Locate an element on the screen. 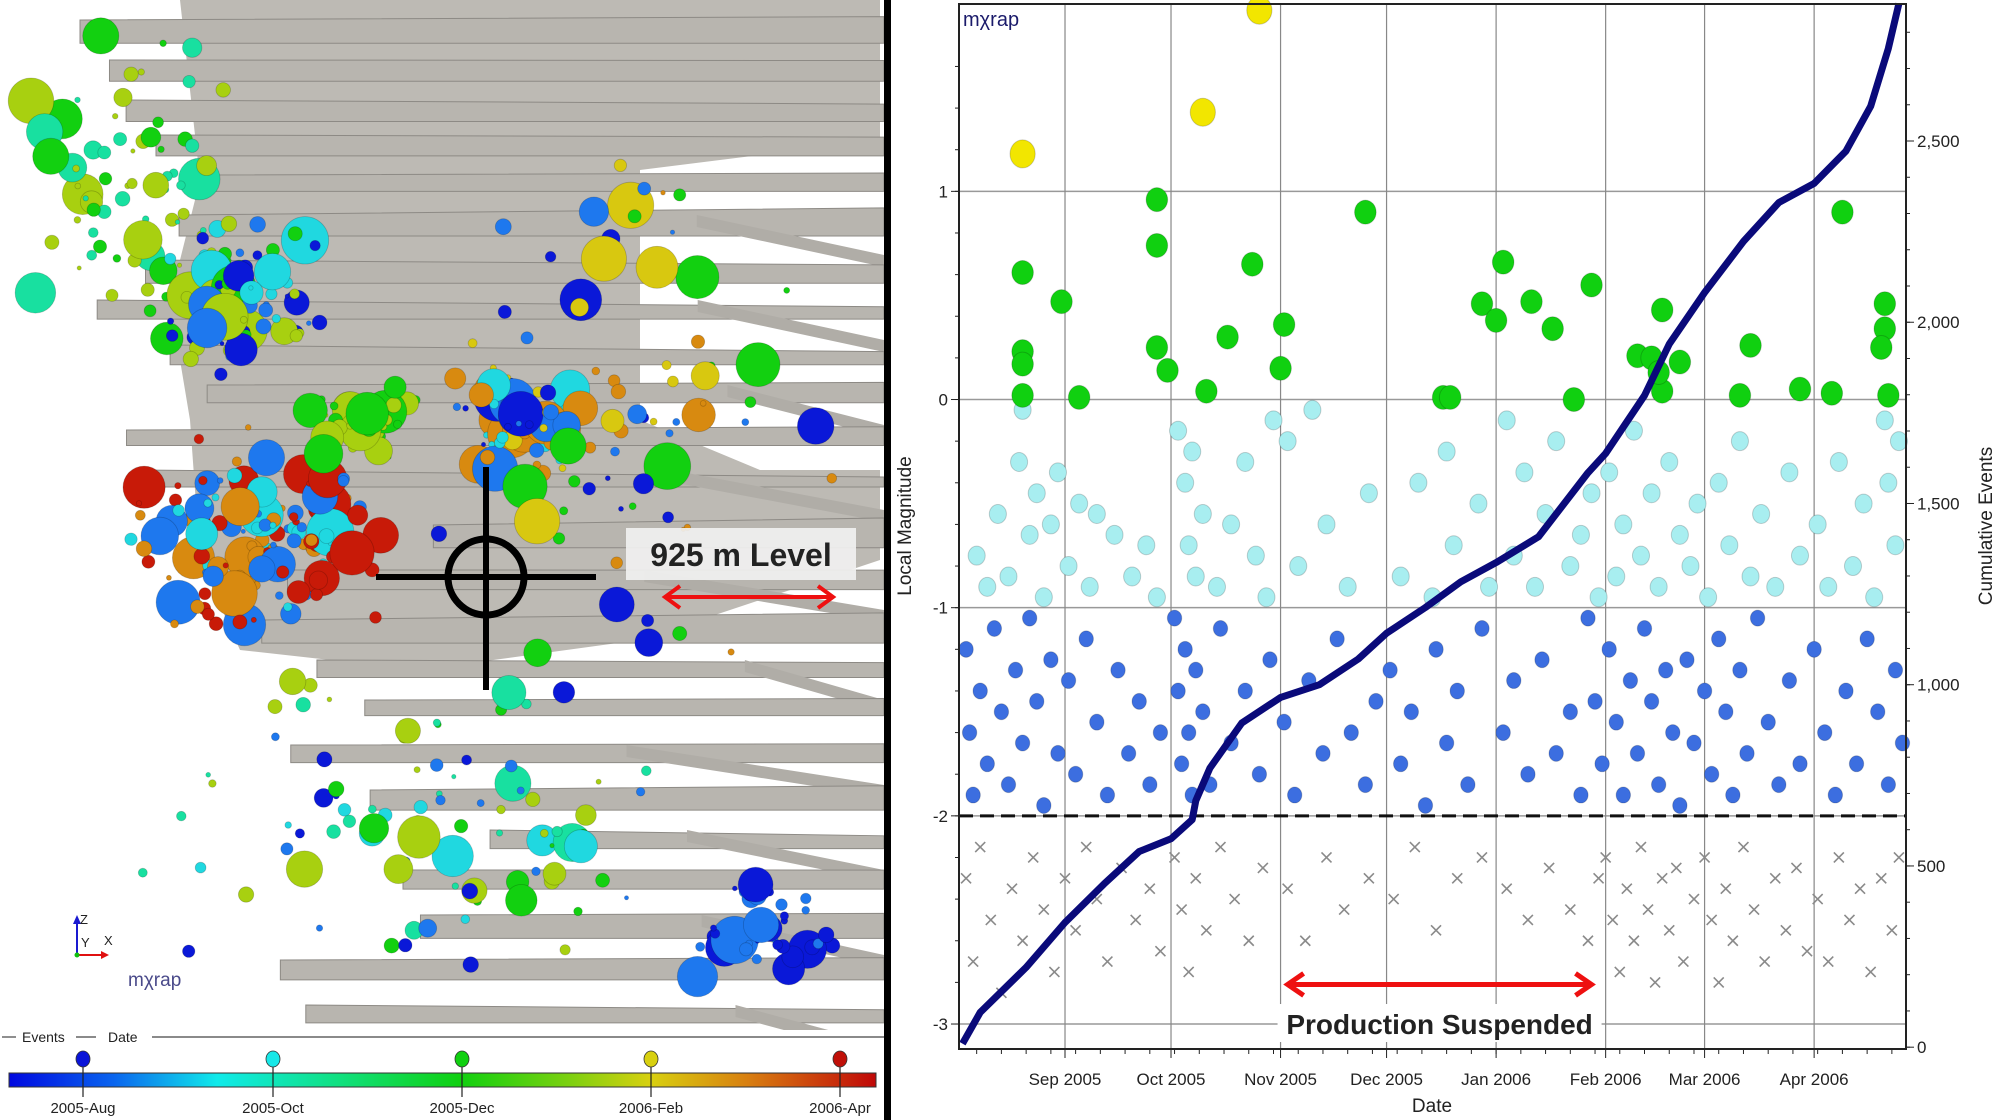  tunnel-ramp is located at coordinates (790, 326).